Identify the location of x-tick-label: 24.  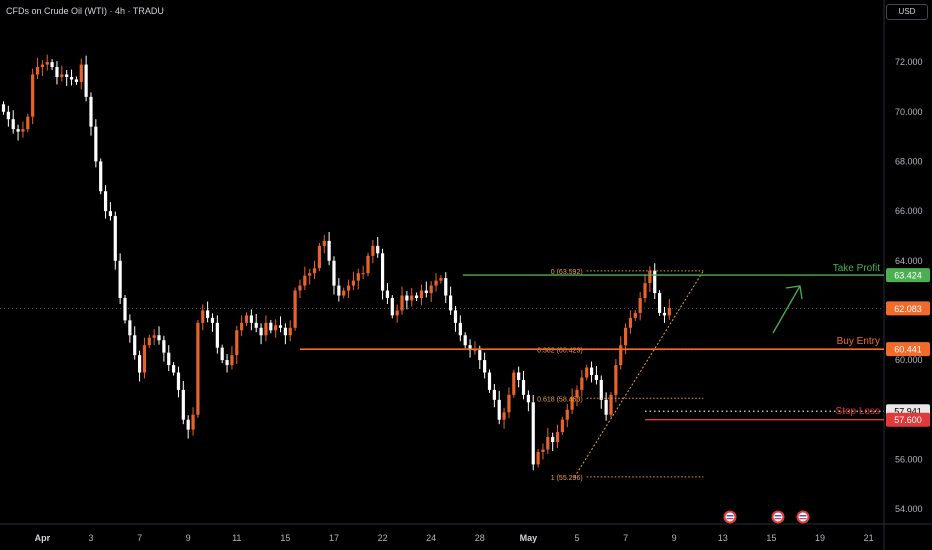
(431, 538).